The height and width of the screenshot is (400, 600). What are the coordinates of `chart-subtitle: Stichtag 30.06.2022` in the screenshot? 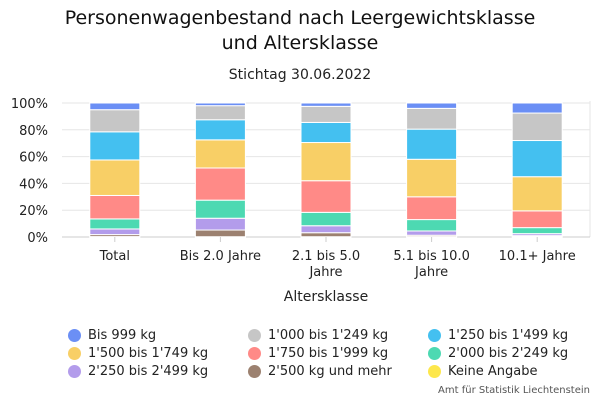 It's located at (300, 75).